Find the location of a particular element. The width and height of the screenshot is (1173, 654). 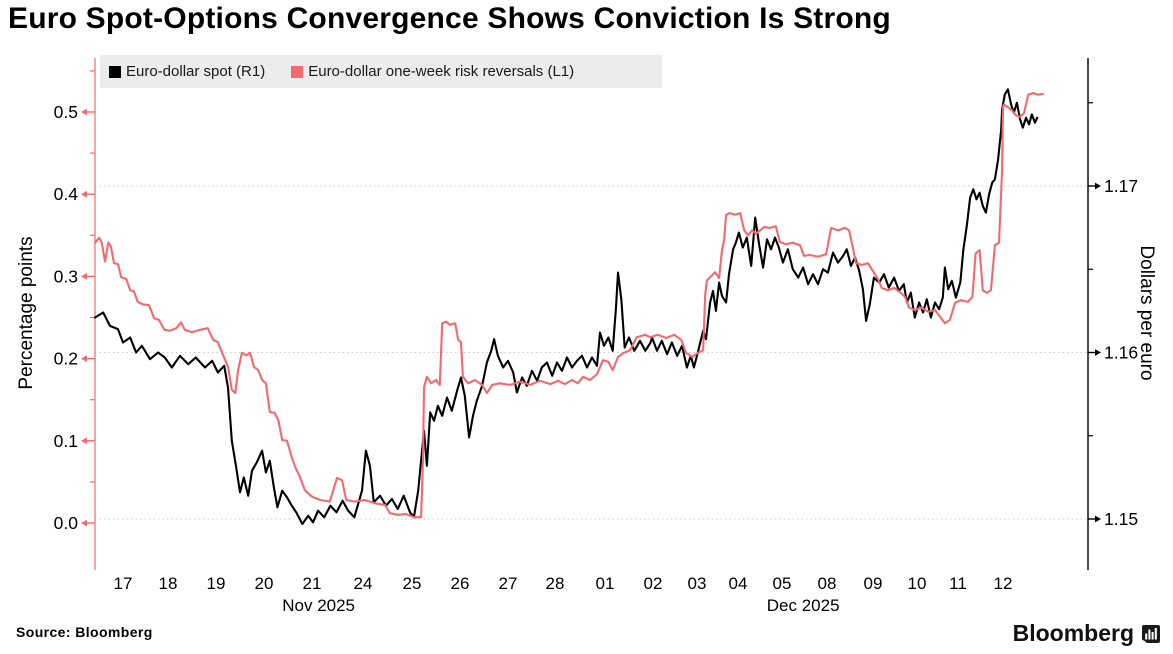

x-axis-day-label: 03 is located at coordinates (697, 583).